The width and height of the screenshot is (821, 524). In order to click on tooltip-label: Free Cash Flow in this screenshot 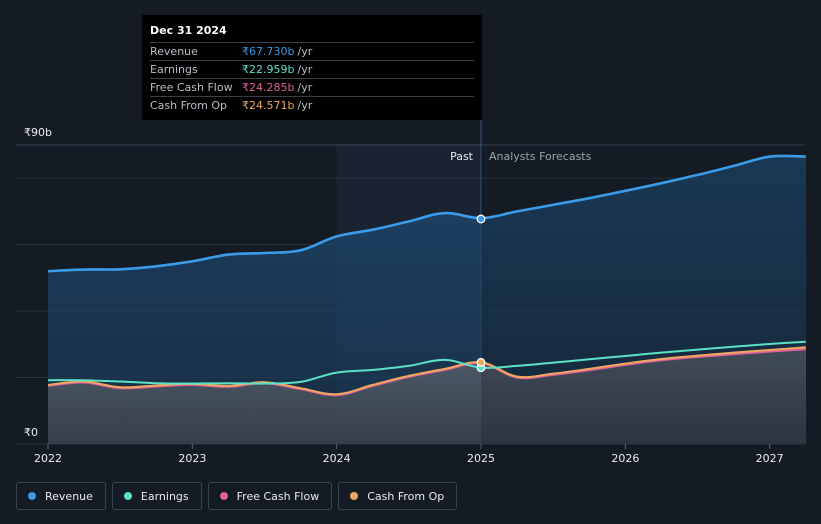, I will do `click(191, 87)`.